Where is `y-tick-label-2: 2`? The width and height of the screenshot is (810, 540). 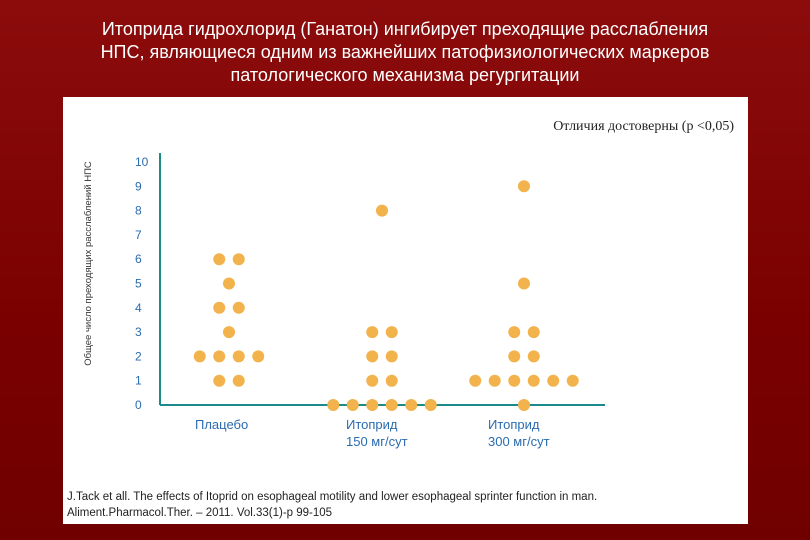 y-tick-label-2: 2 is located at coordinates (138, 356).